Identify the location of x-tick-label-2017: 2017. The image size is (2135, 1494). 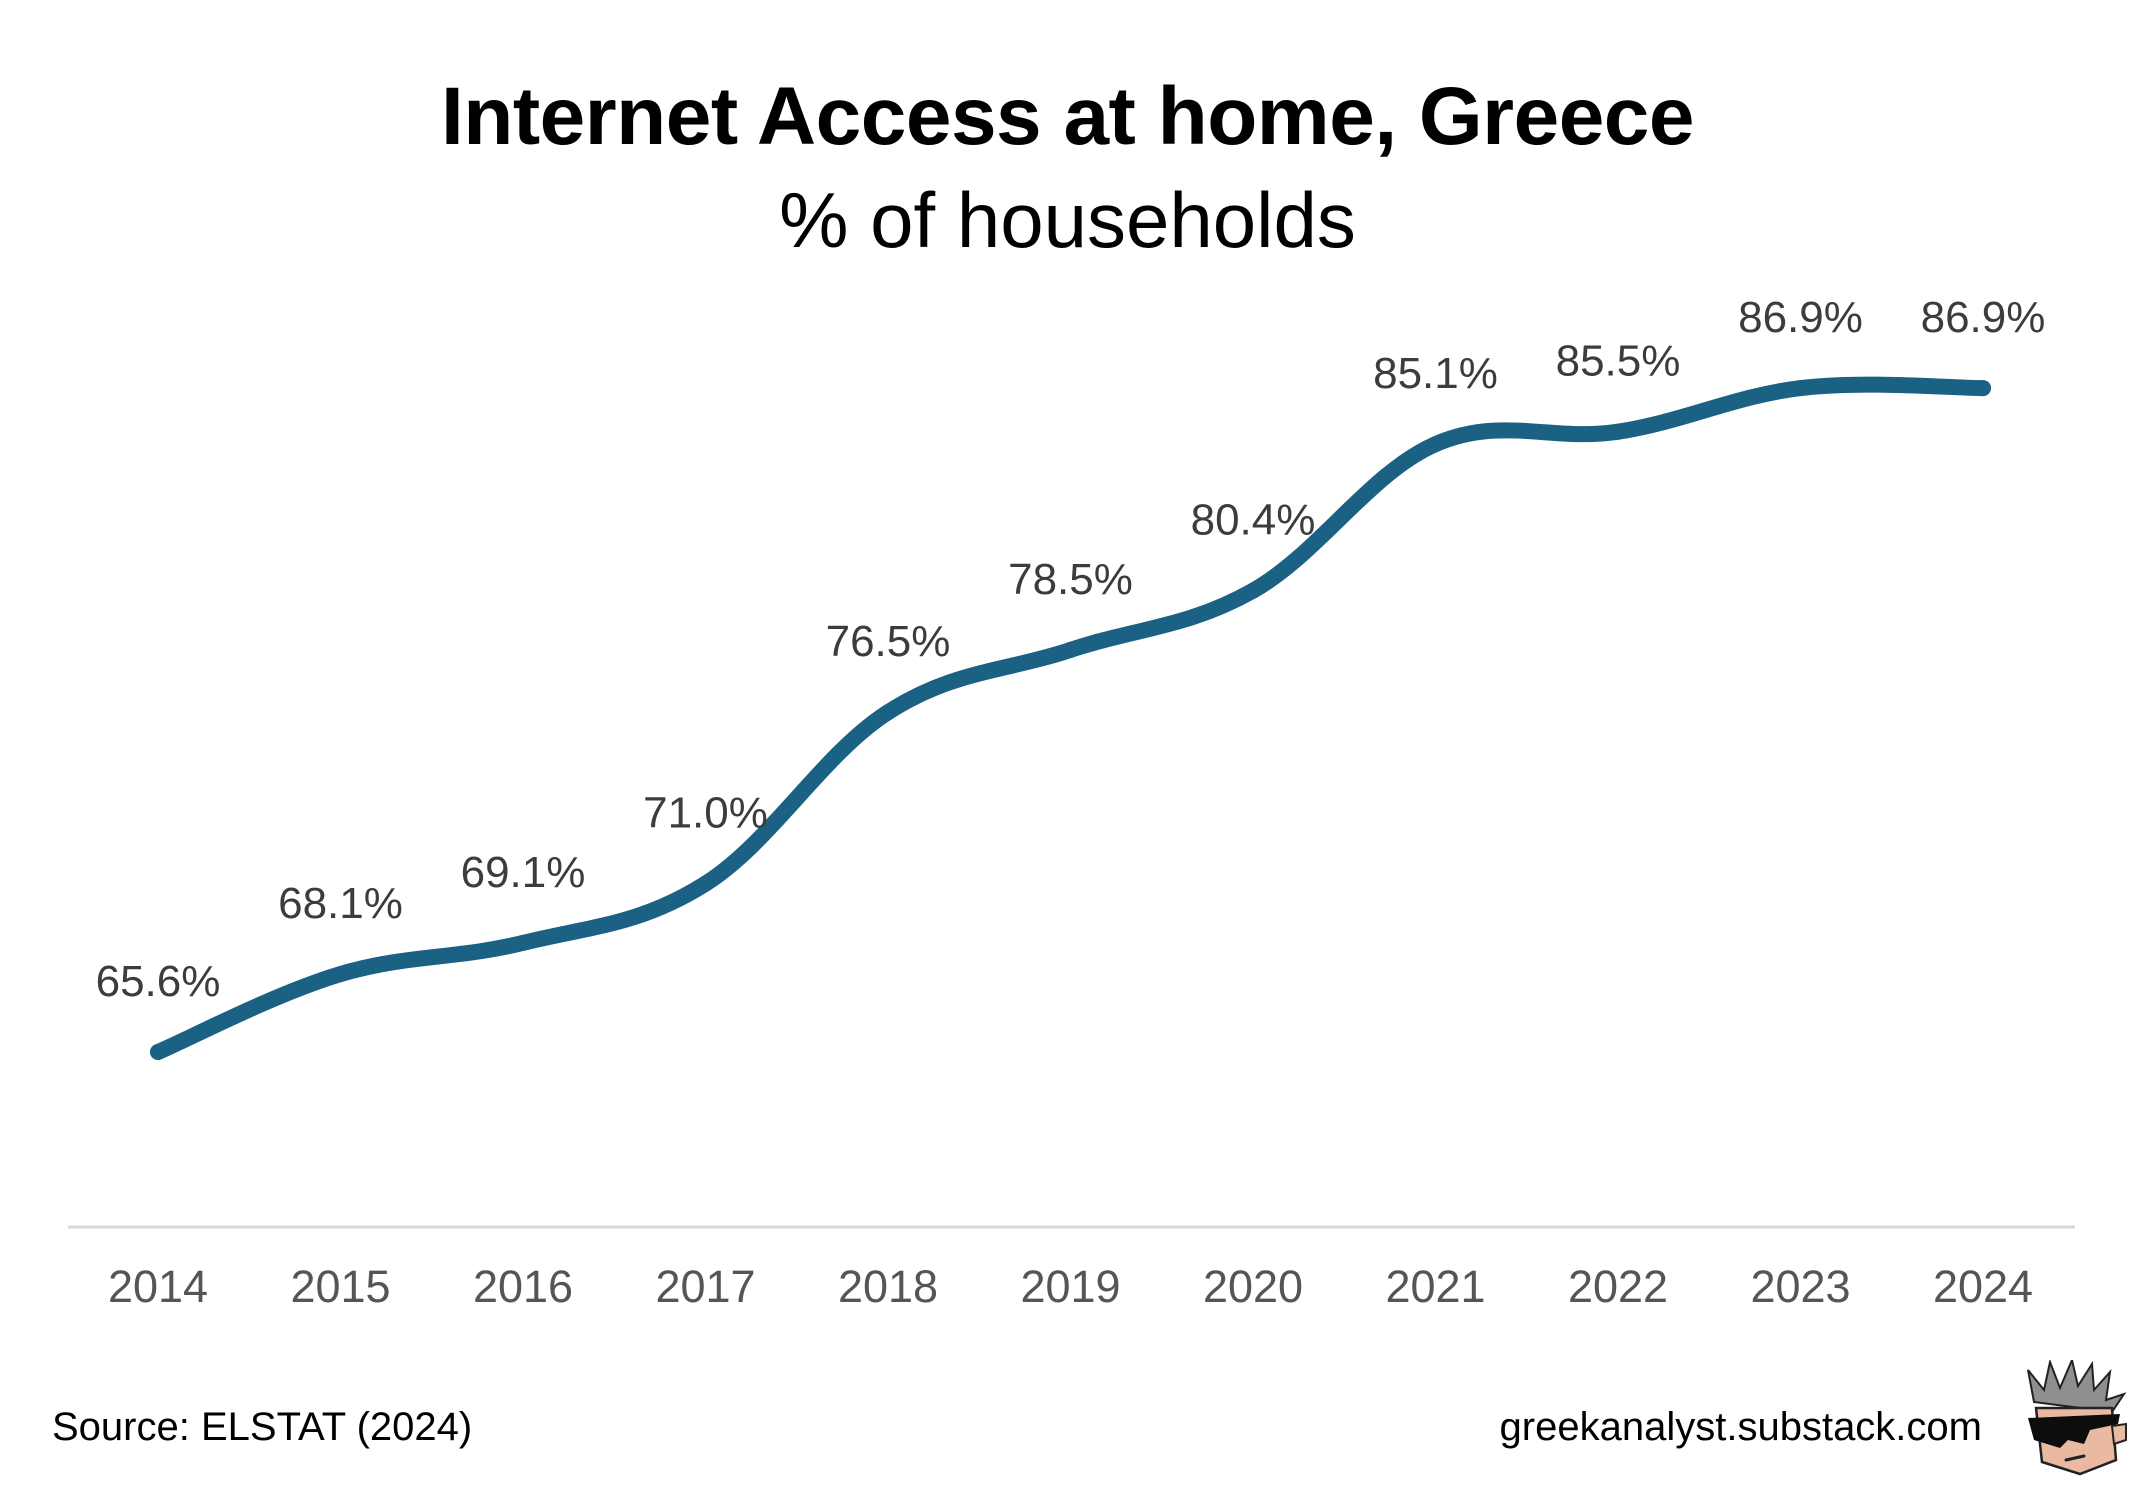
(705, 1286).